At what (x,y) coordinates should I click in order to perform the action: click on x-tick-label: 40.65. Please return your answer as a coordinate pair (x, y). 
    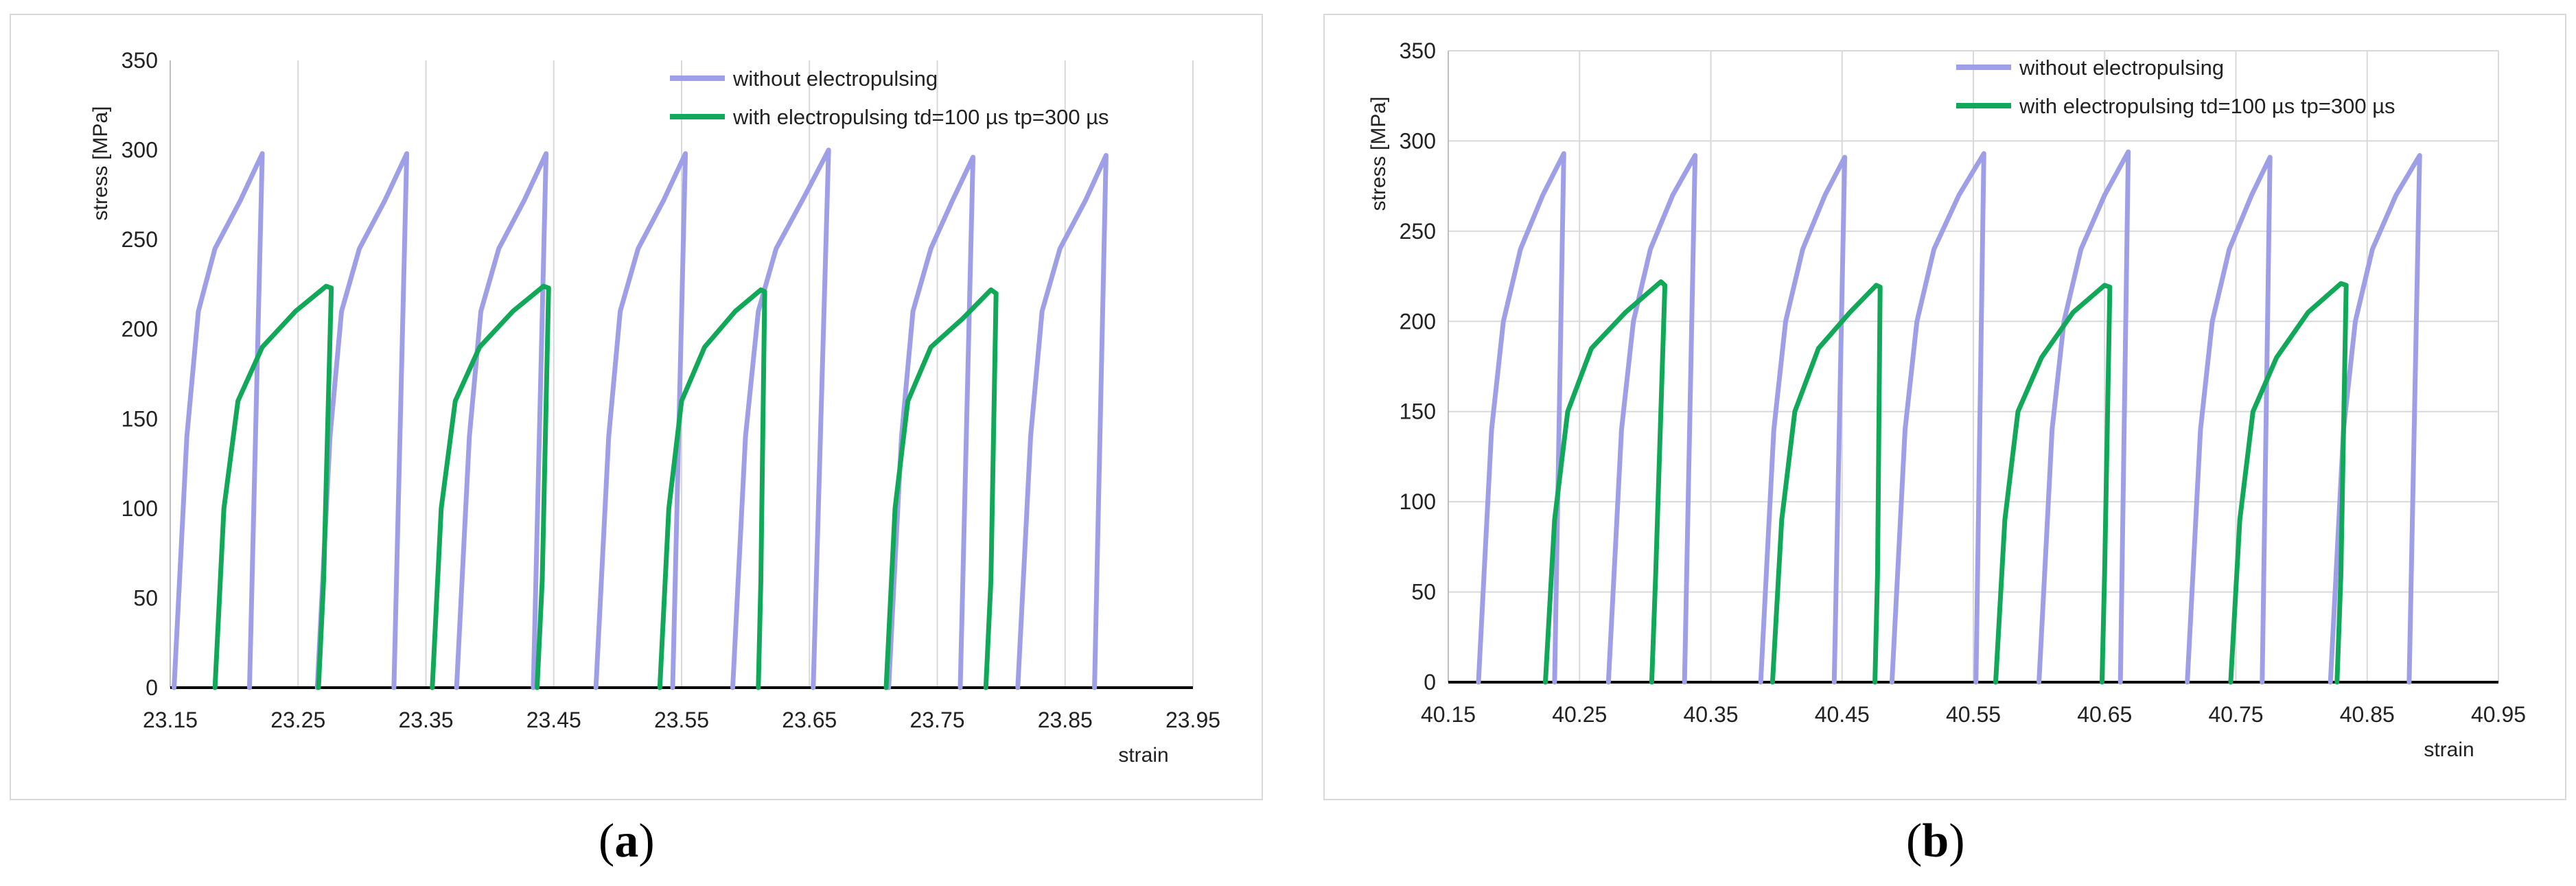
    Looking at the image, I should click on (2104, 714).